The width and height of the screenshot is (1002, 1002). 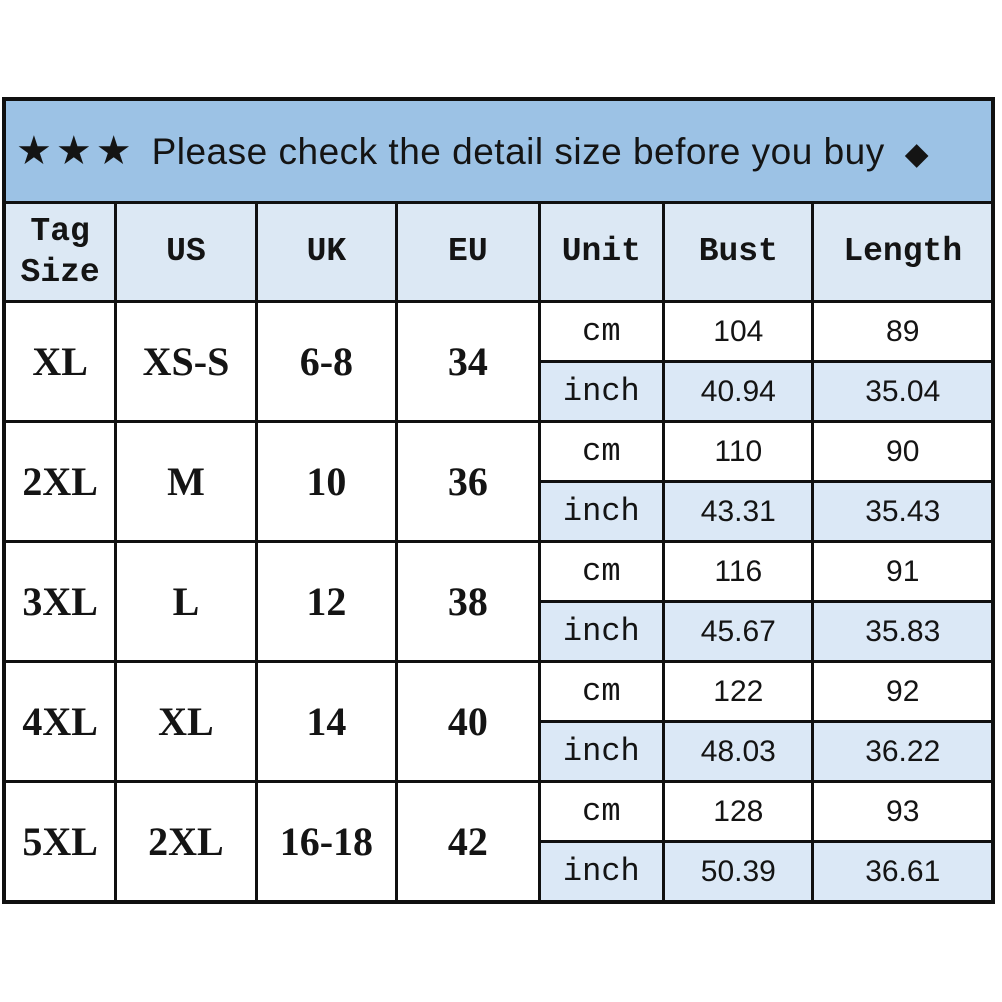 I want to click on tag-size-value: 5XL, so click(x=60, y=842).